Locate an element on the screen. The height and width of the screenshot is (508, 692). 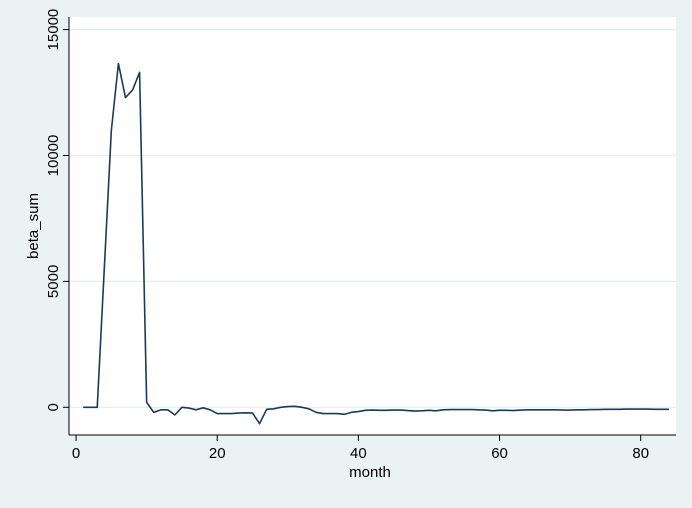
y-tick-label: 0 is located at coordinates (53, 407).